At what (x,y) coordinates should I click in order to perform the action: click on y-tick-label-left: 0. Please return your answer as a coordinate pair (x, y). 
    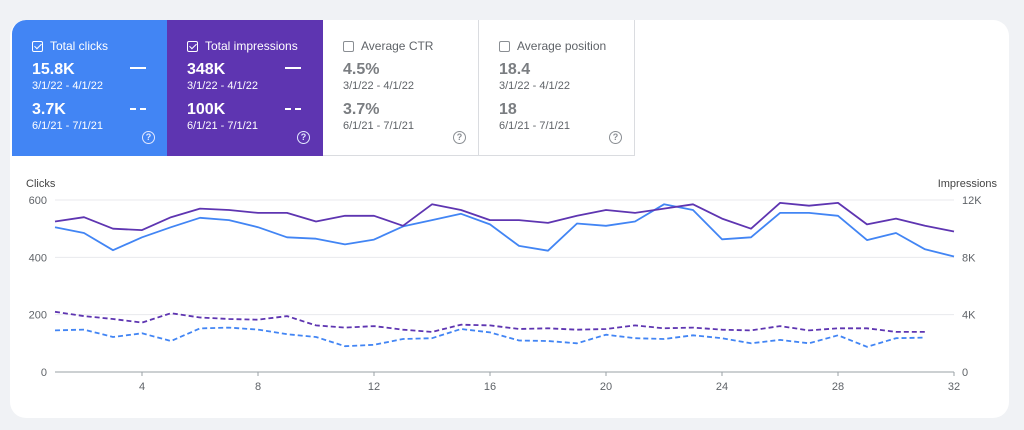
    Looking at the image, I should click on (44, 373).